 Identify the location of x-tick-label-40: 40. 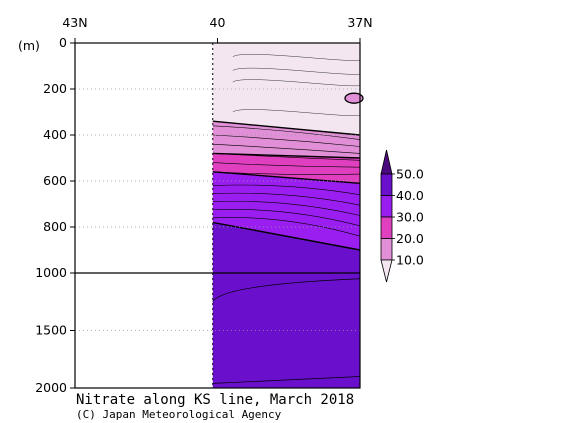
(218, 22).